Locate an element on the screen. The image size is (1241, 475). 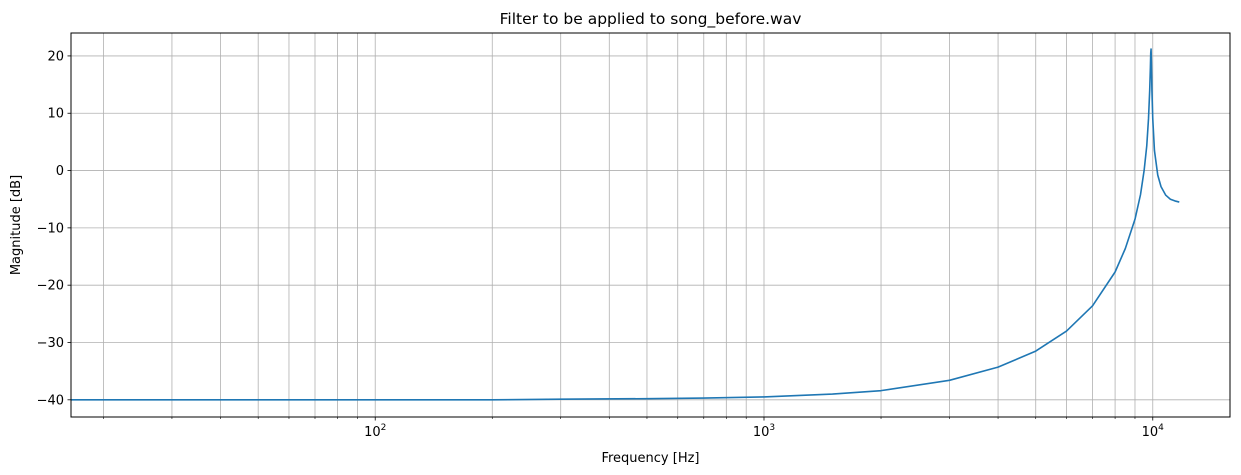
x-axis-label: Frequency [Hz] is located at coordinates (650, 458).